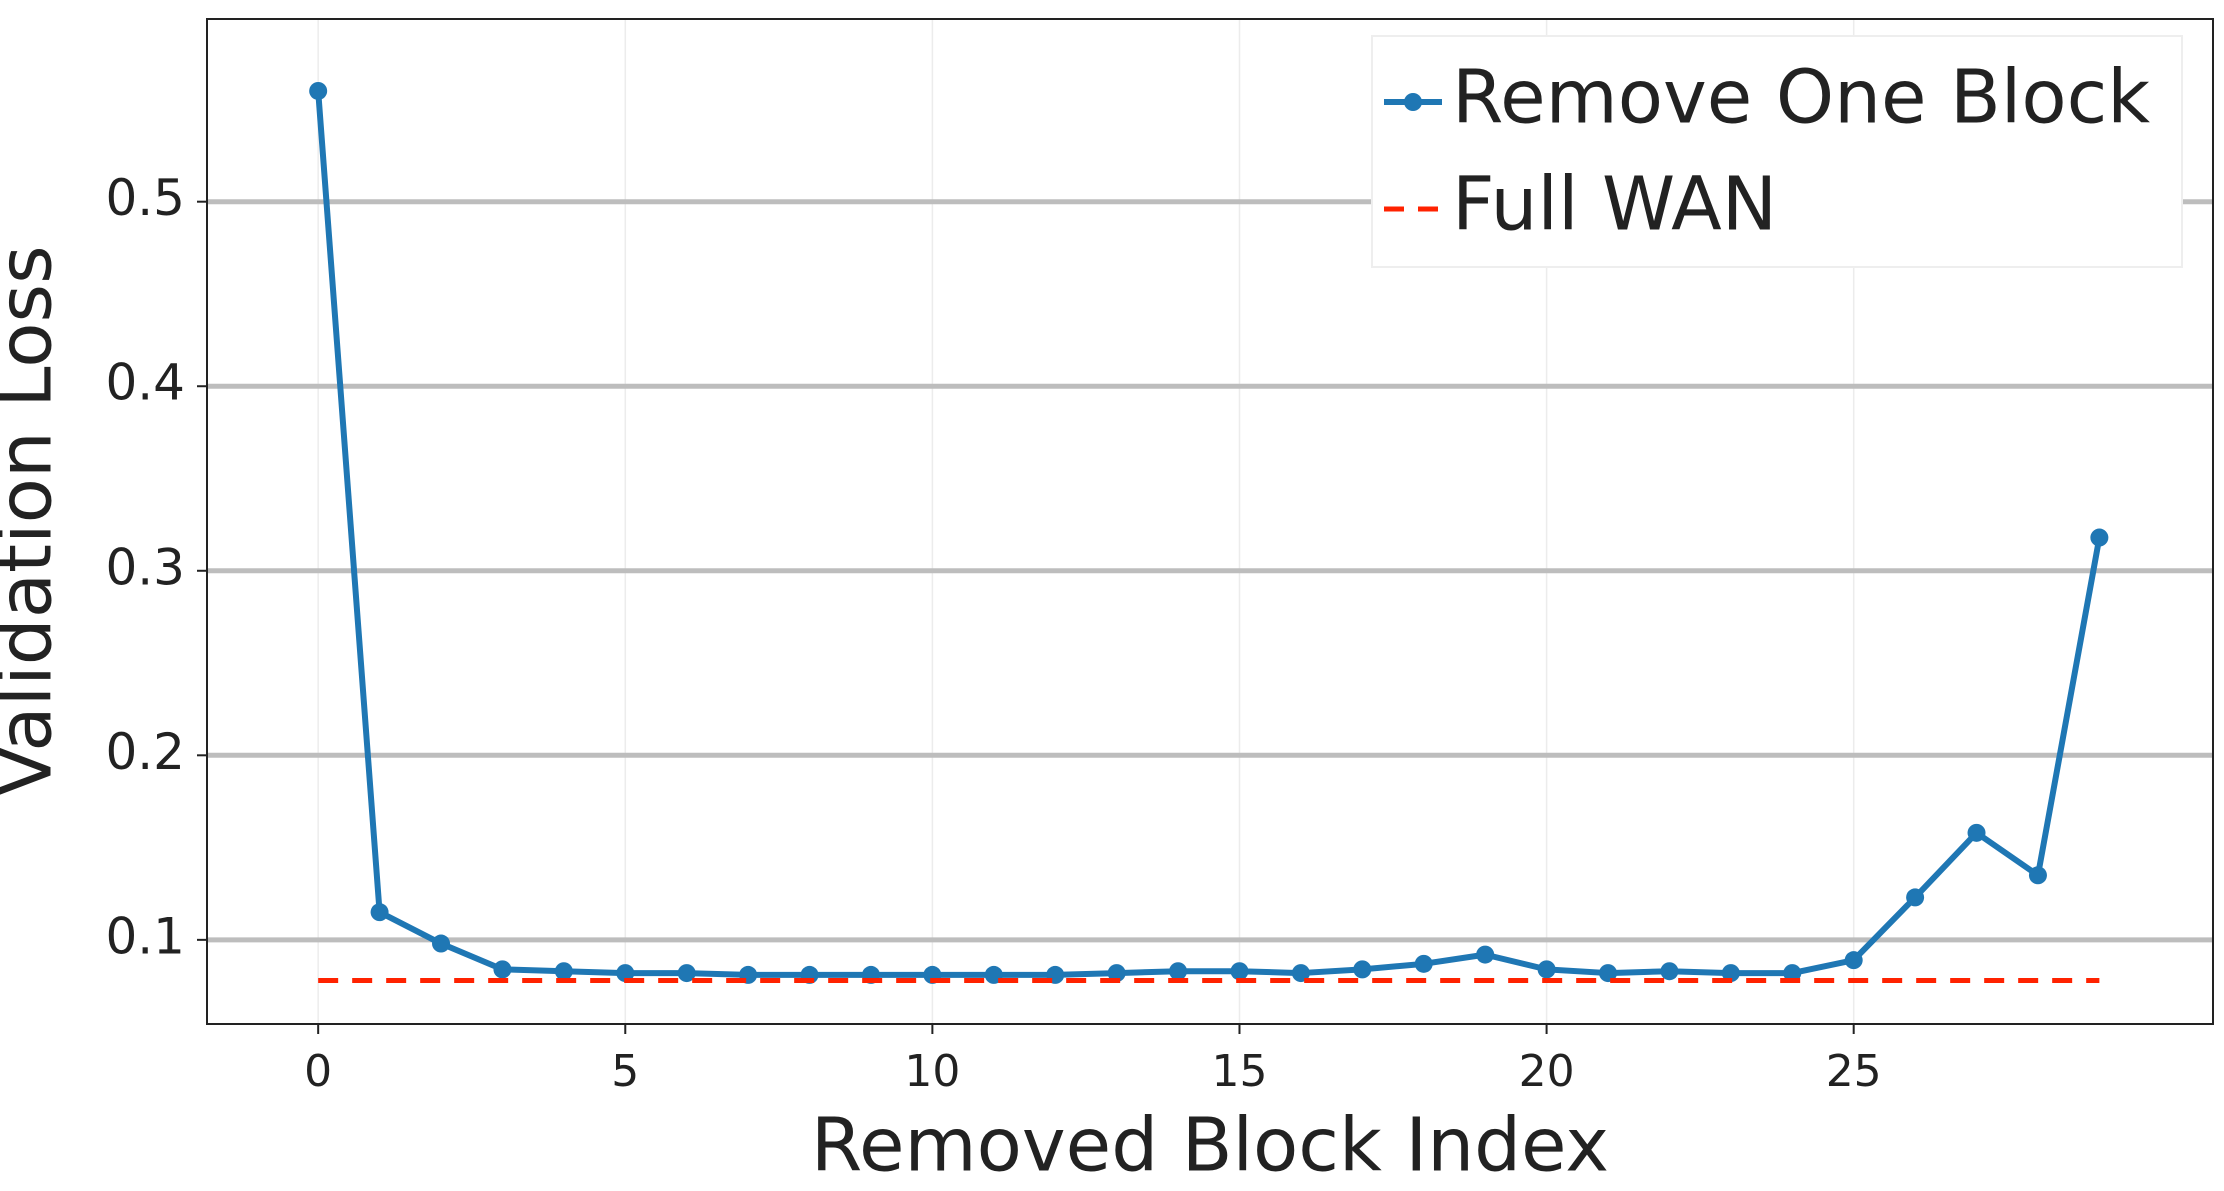 This screenshot has width=2224, height=1191. Describe the element at coordinates (1614, 205) in the screenshot. I see `legend-label: Full WAN` at that location.